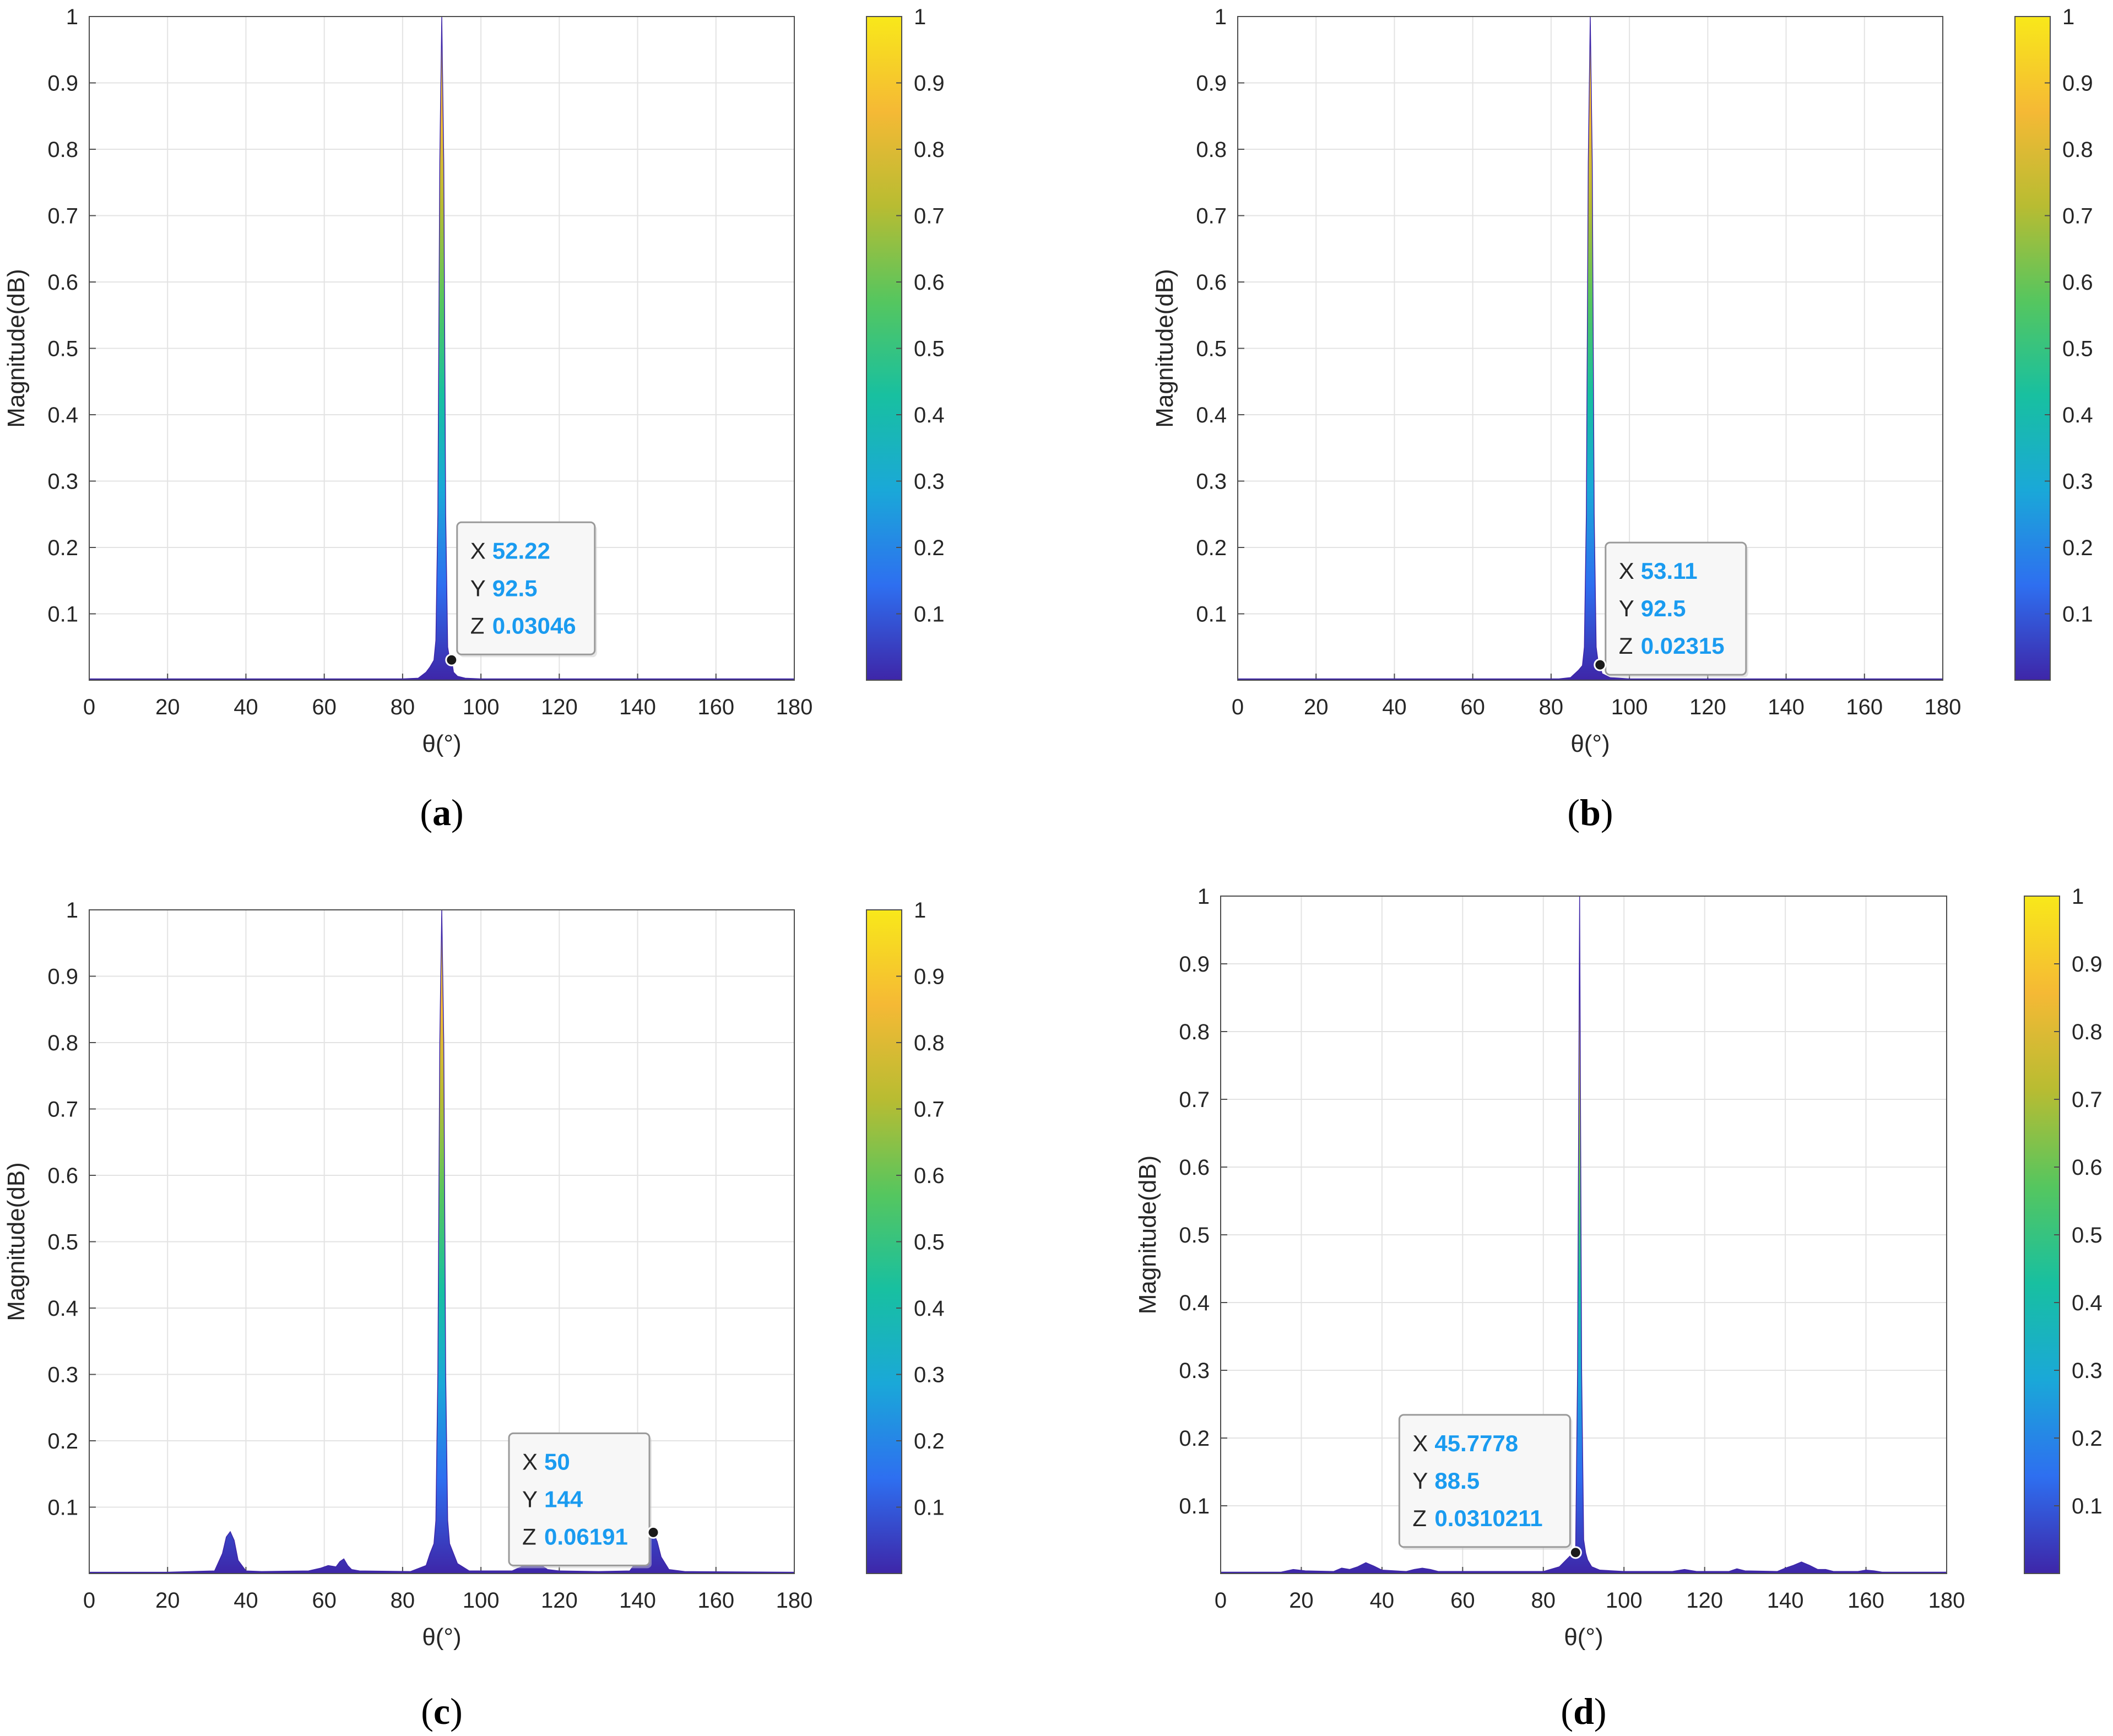 The image size is (2113, 1736). Describe the element at coordinates (1457, 1481) in the screenshot. I see `datatip-value-y: 88.5` at that location.